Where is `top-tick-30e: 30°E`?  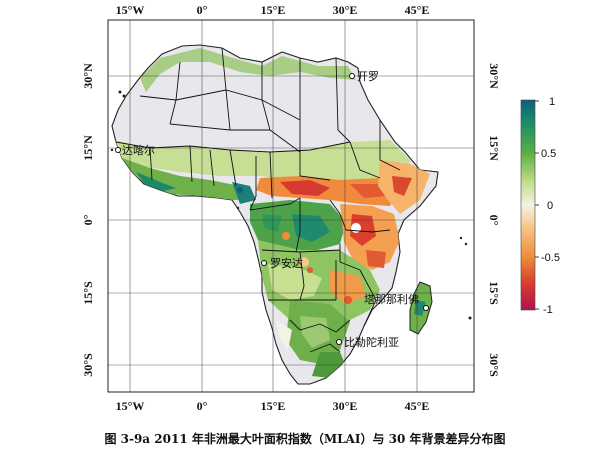 top-tick-30e: 30°E is located at coordinates (345, 10).